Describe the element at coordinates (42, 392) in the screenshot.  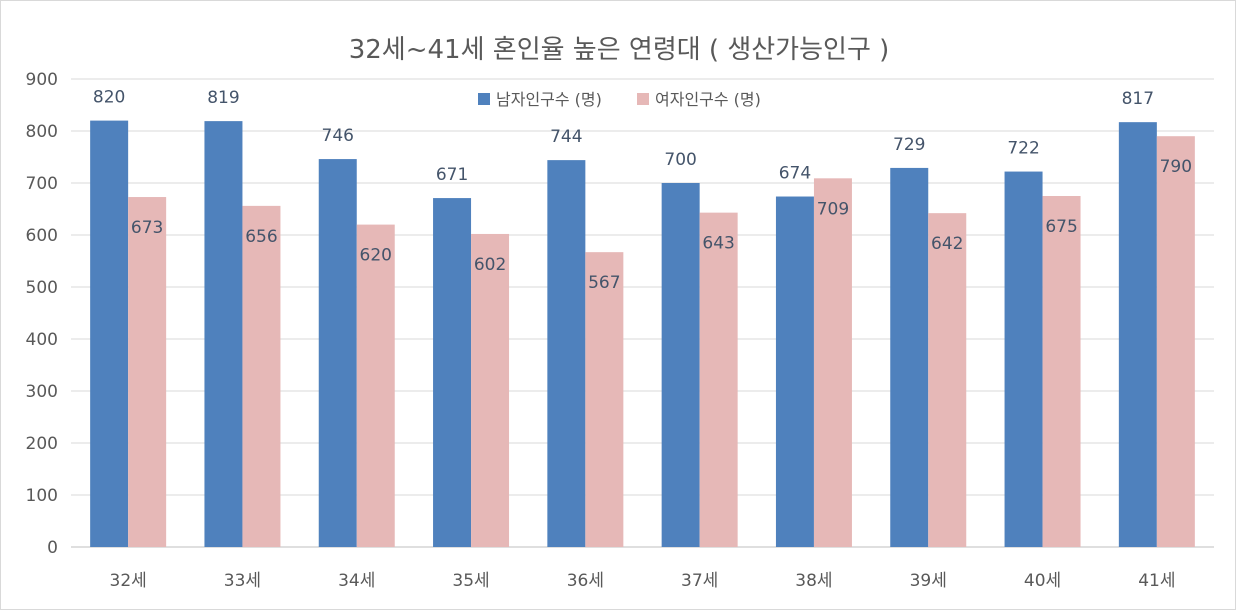
I see `y-tick-label: 300` at that location.